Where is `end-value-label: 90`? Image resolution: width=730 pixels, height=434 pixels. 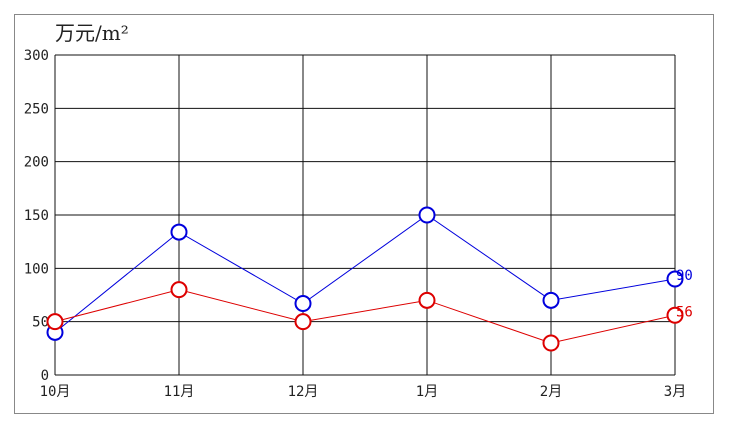
end-value-label: 90 is located at coordinates (684, 276).